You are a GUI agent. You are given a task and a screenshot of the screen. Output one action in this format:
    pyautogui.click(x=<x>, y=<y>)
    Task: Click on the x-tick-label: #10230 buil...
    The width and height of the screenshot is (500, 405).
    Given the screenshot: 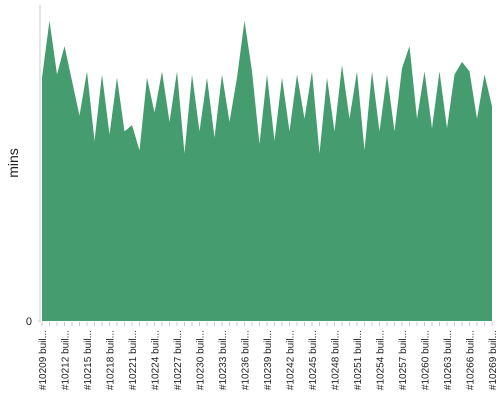 What is the action you would take?
    pyautogui.click(x=201, y=360)
    